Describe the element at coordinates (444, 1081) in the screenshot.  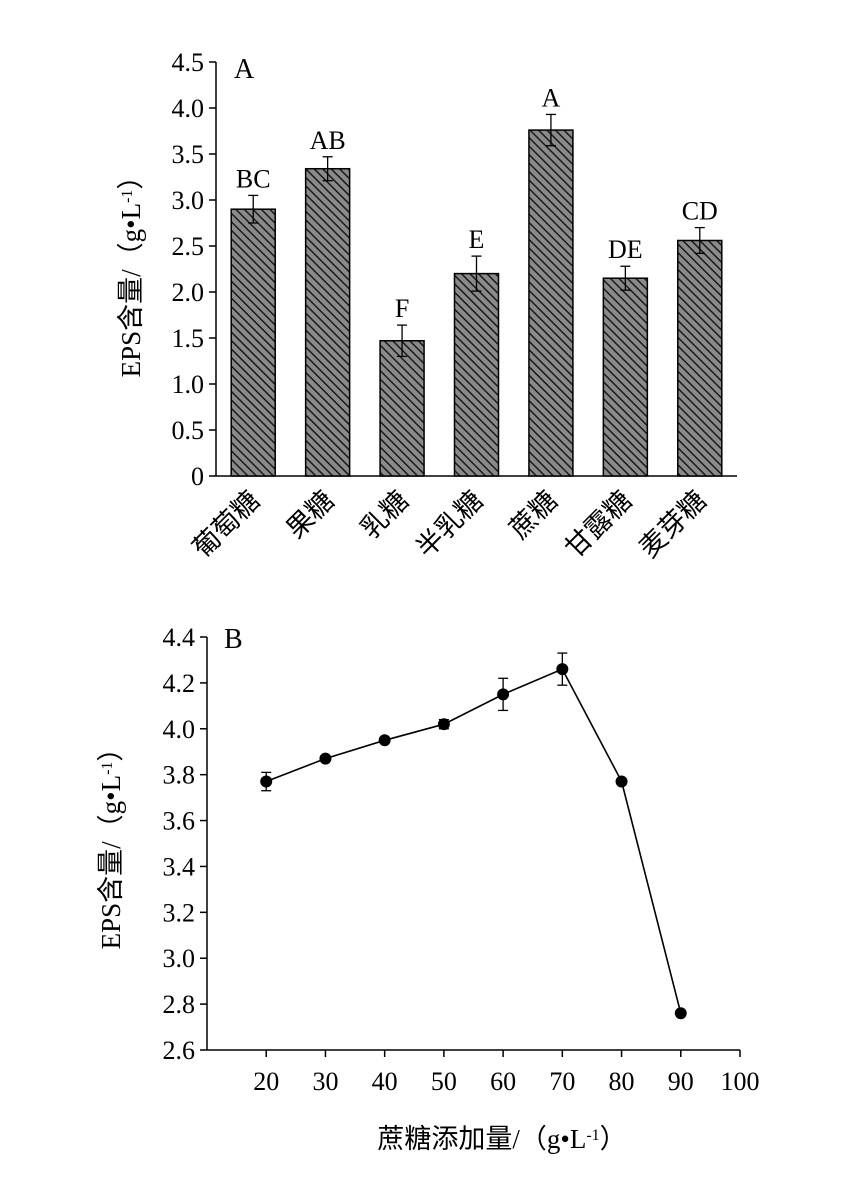
I see `panel-b-x-tick-label: 50` at that location.